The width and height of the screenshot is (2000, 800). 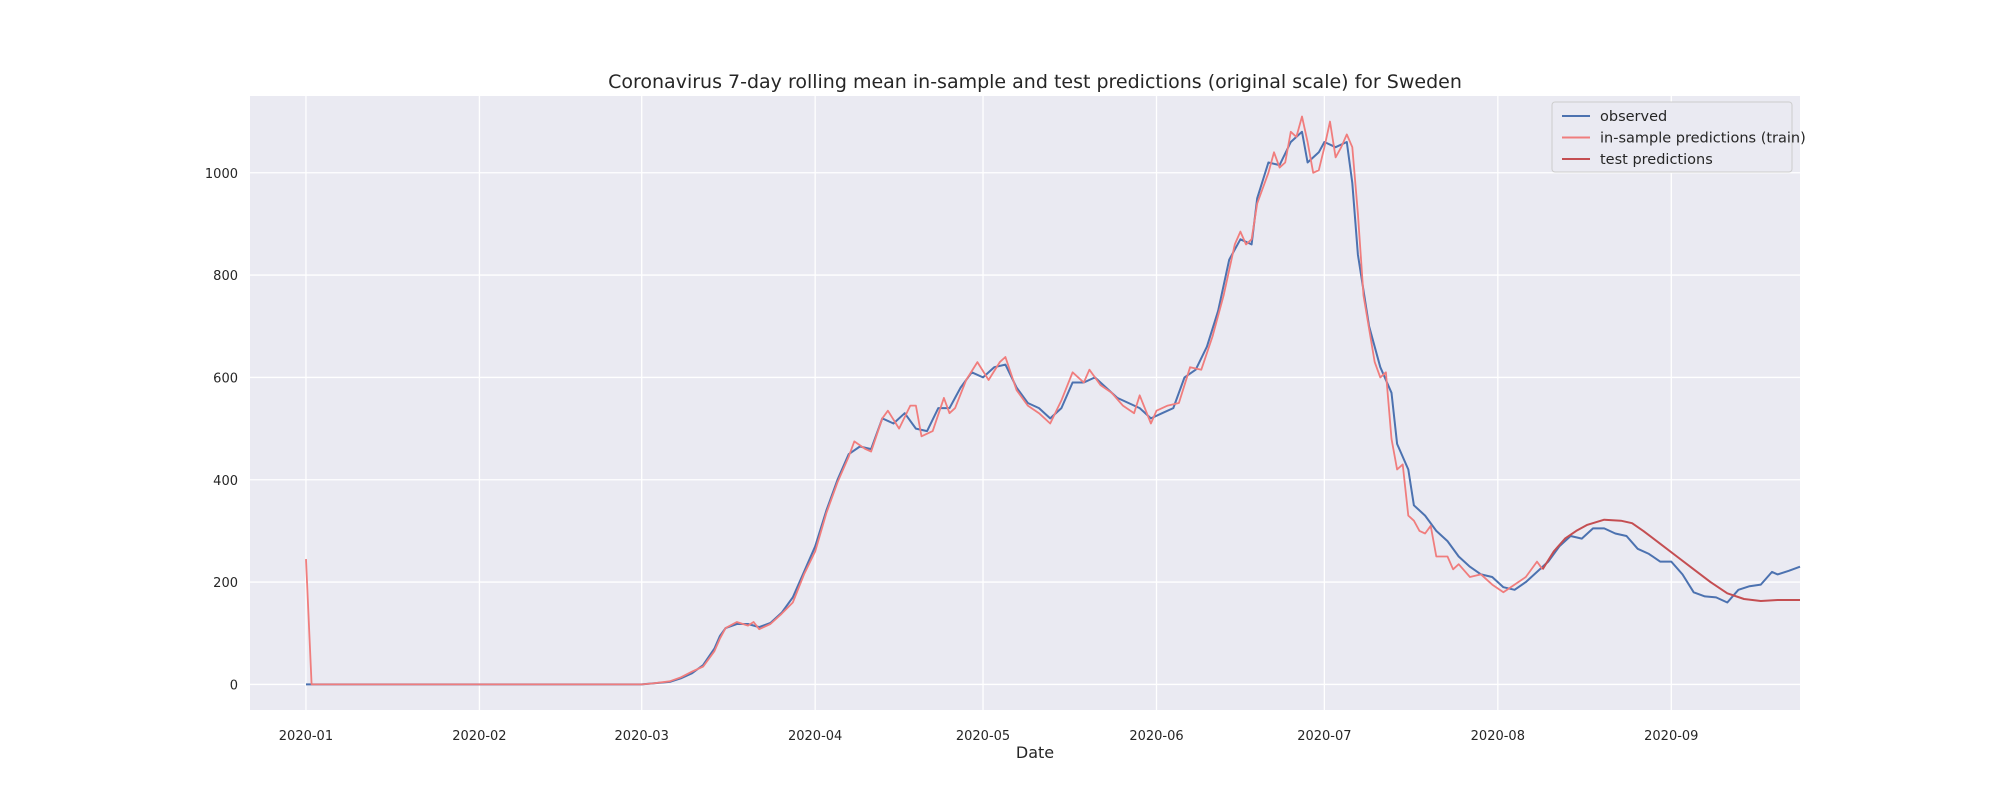 What do you see at coordinates (1035, 752) in the screenshot?
I see `x-axis-label: Date` at bounding box center [1035, 752].